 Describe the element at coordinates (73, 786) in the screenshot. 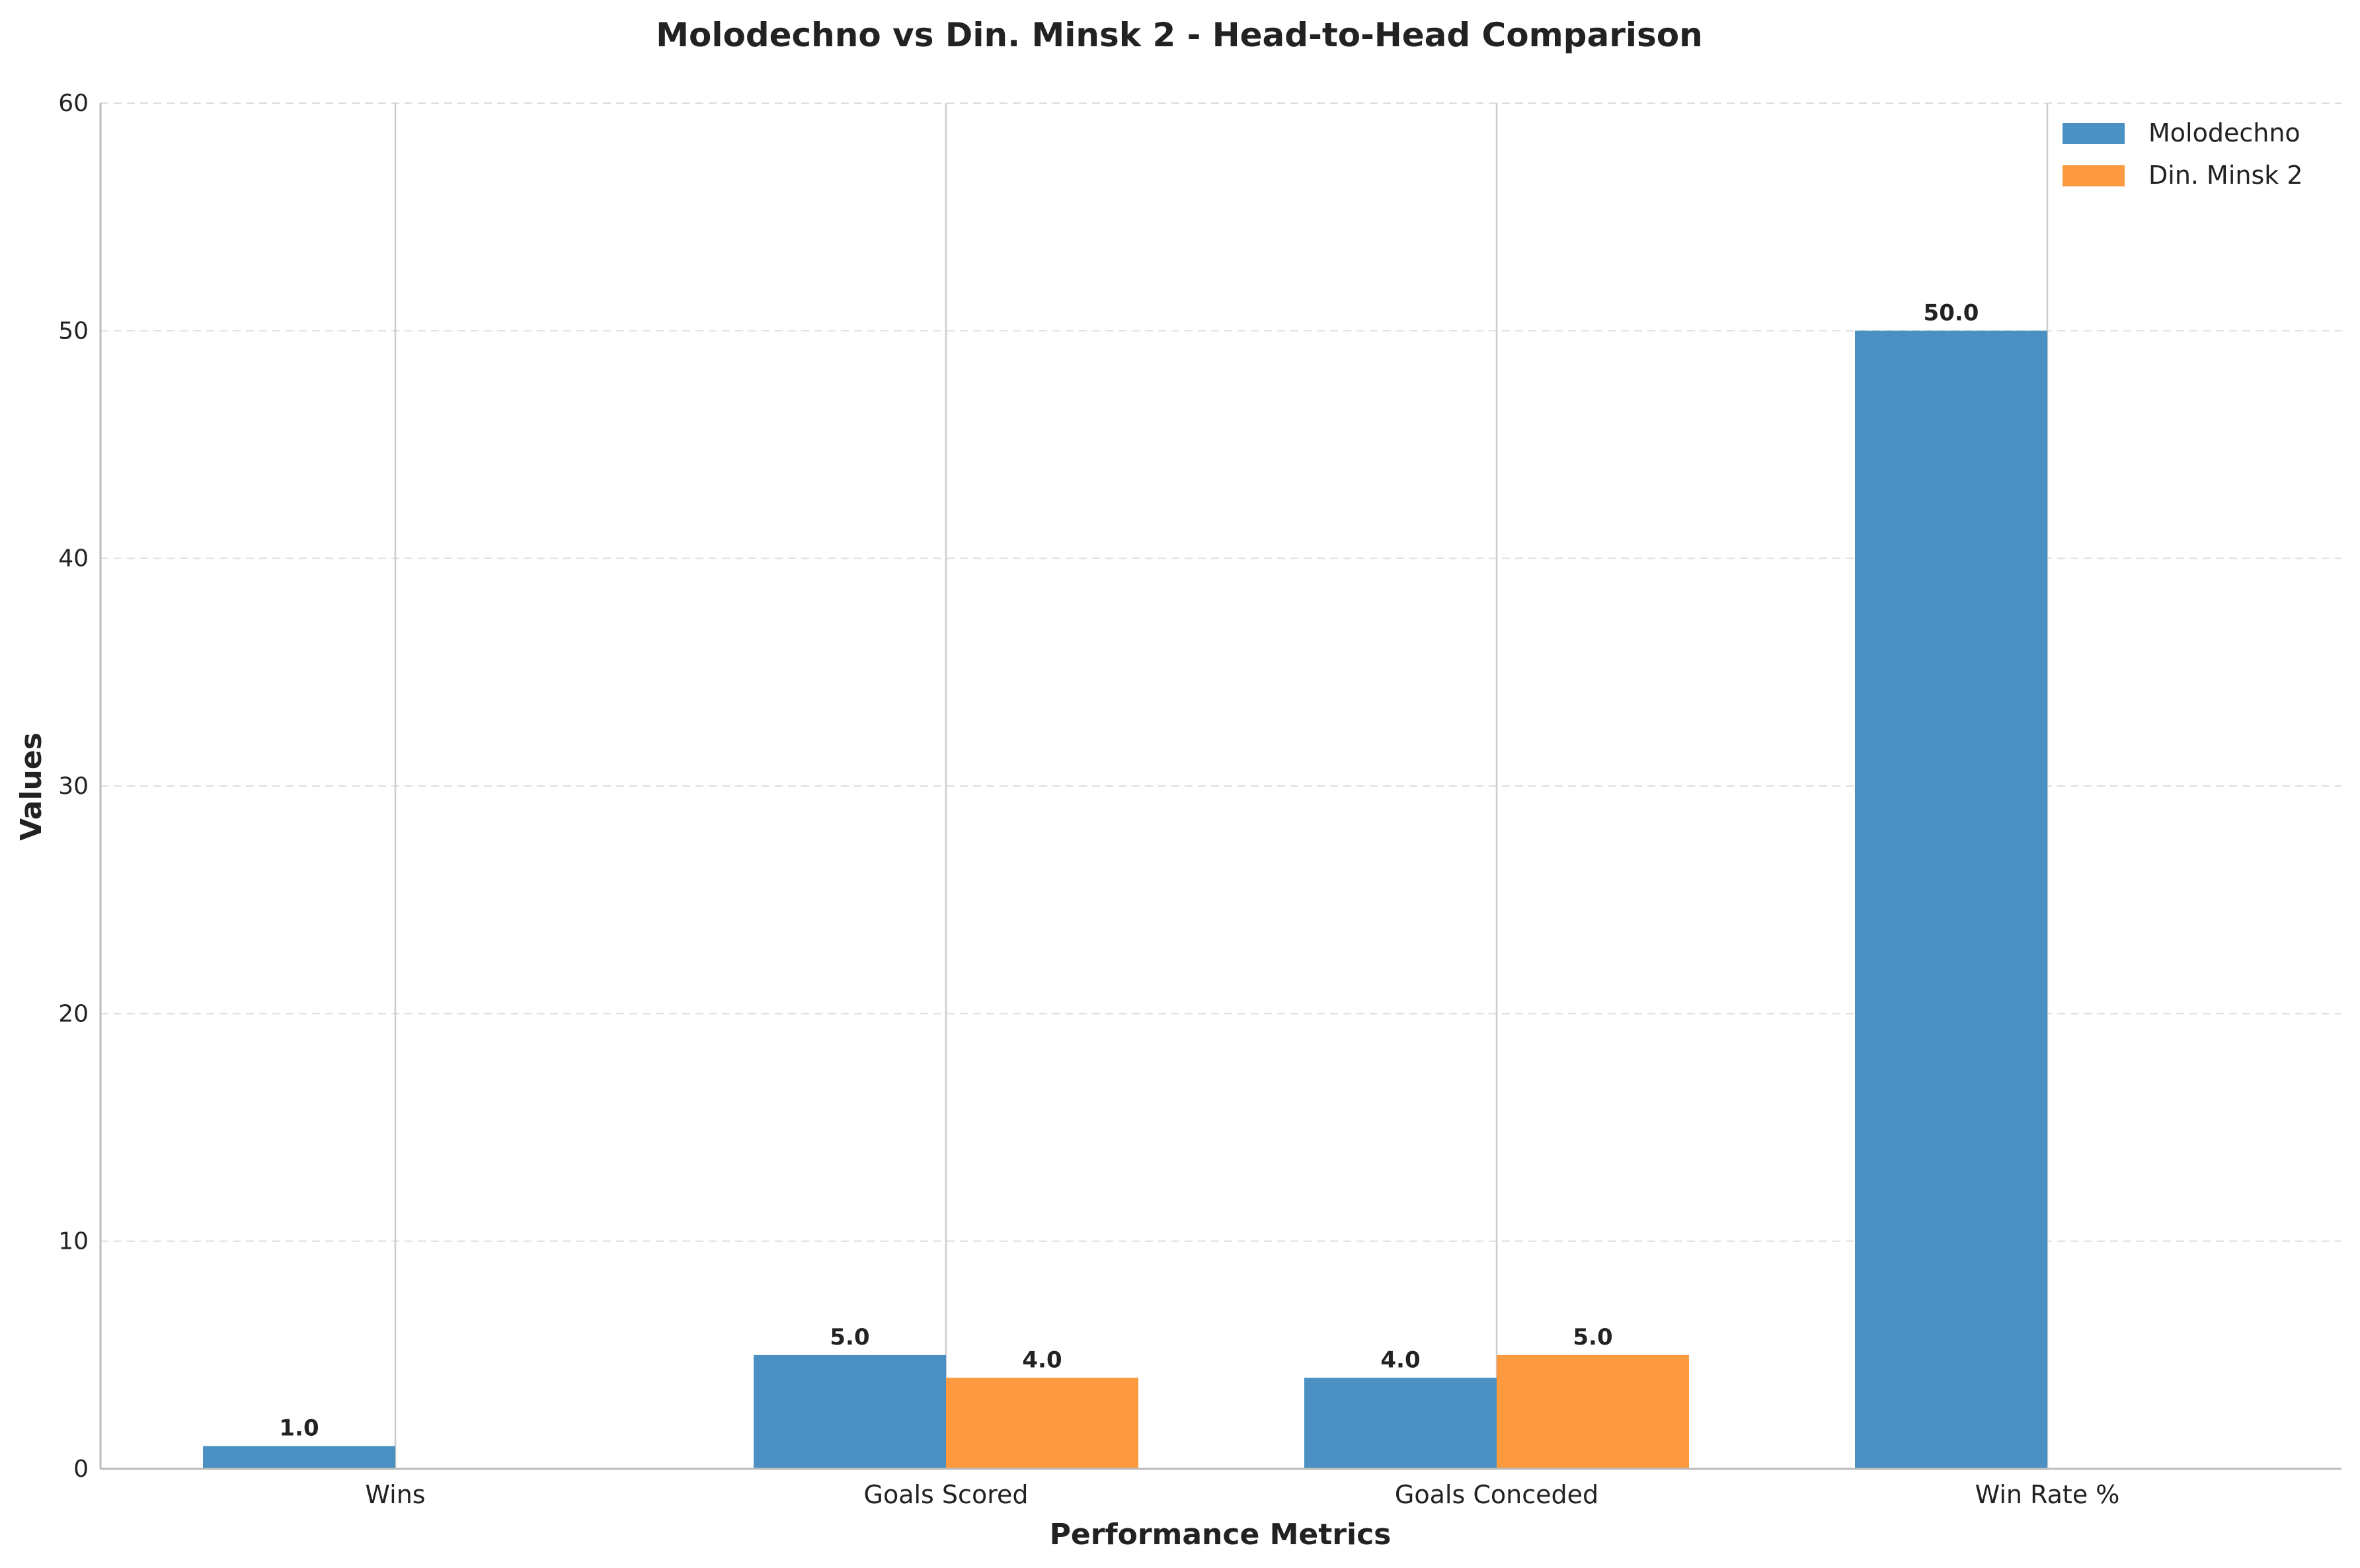

I see `y-tick-label: 30` at that location.